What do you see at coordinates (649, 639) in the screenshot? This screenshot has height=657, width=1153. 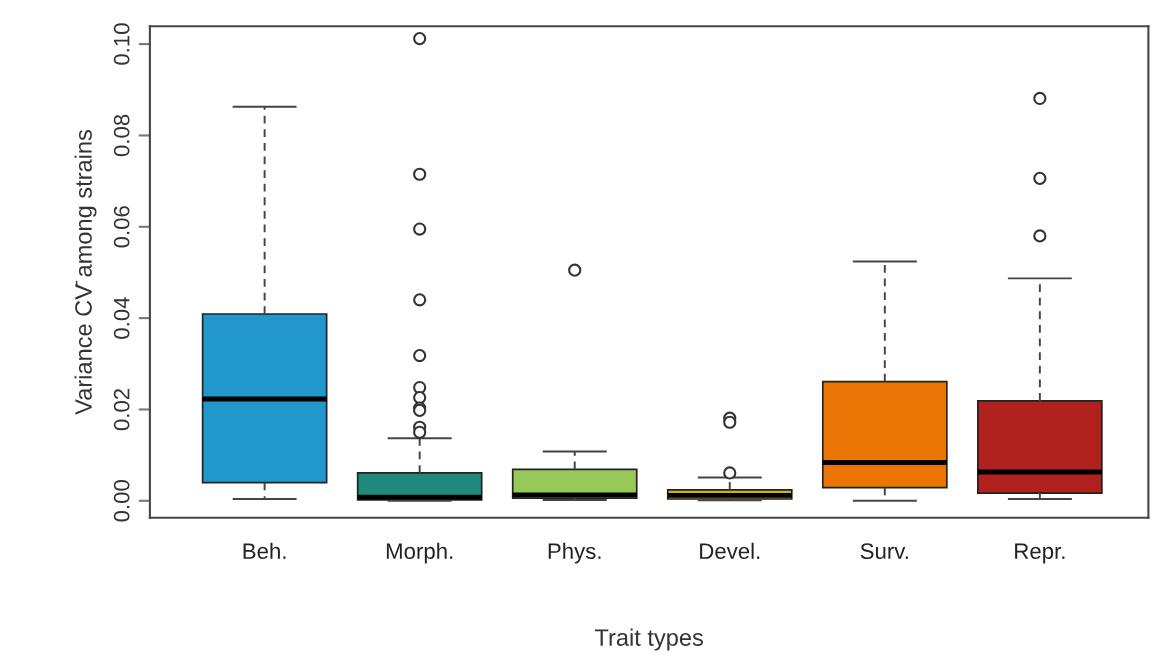 I see `x-axis-title: Trait types` at bounding box center [649, 639].